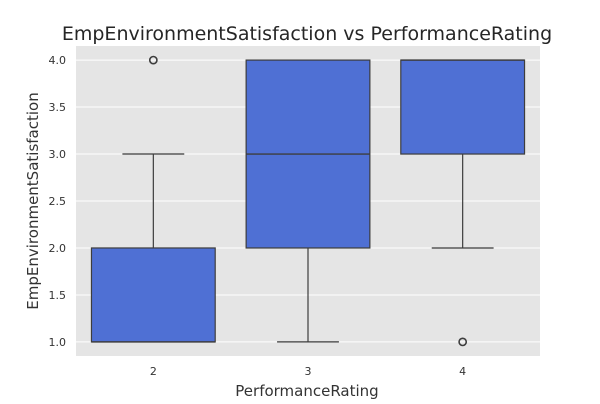 The image size is (600, 404). I want to click on y-tick-label: 1.5, so click(58, 295).